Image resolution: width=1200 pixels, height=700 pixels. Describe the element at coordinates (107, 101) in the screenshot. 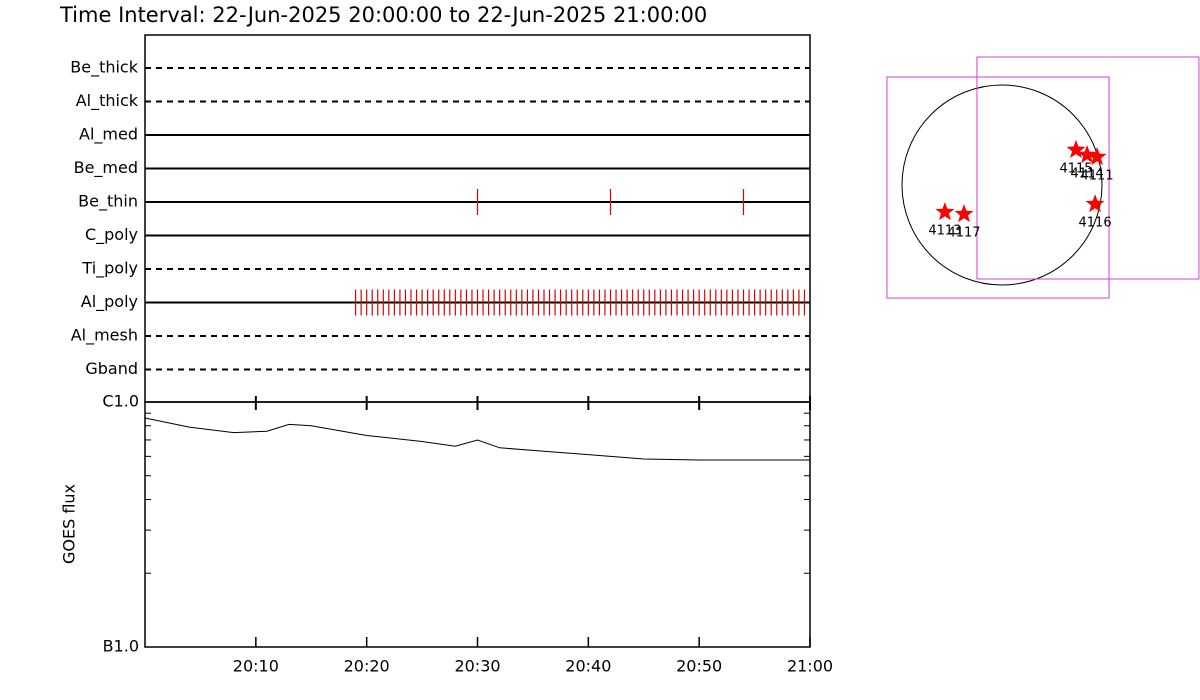

I see `filter-label: Al_thick` at that location.